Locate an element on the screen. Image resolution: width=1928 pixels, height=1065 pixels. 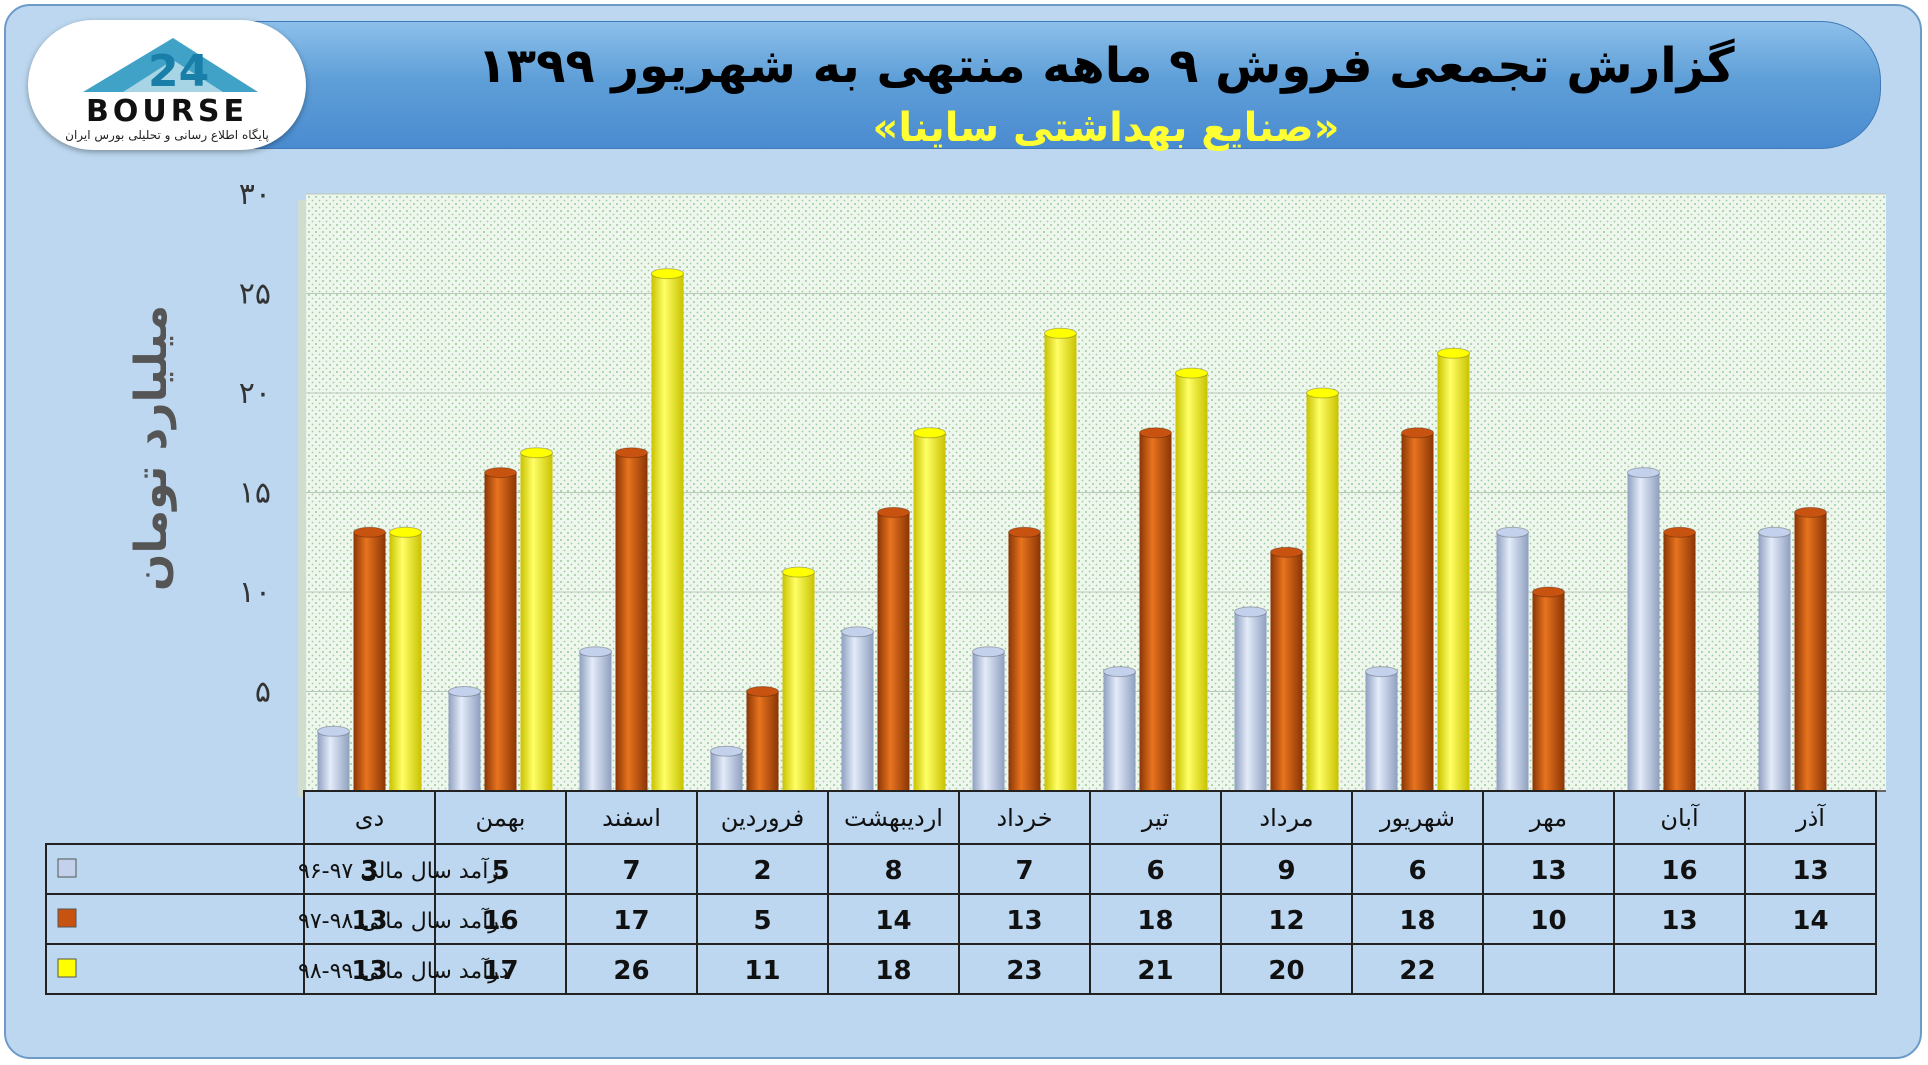
data-label-s1-2: 5 is located at coordinates (500, 871).